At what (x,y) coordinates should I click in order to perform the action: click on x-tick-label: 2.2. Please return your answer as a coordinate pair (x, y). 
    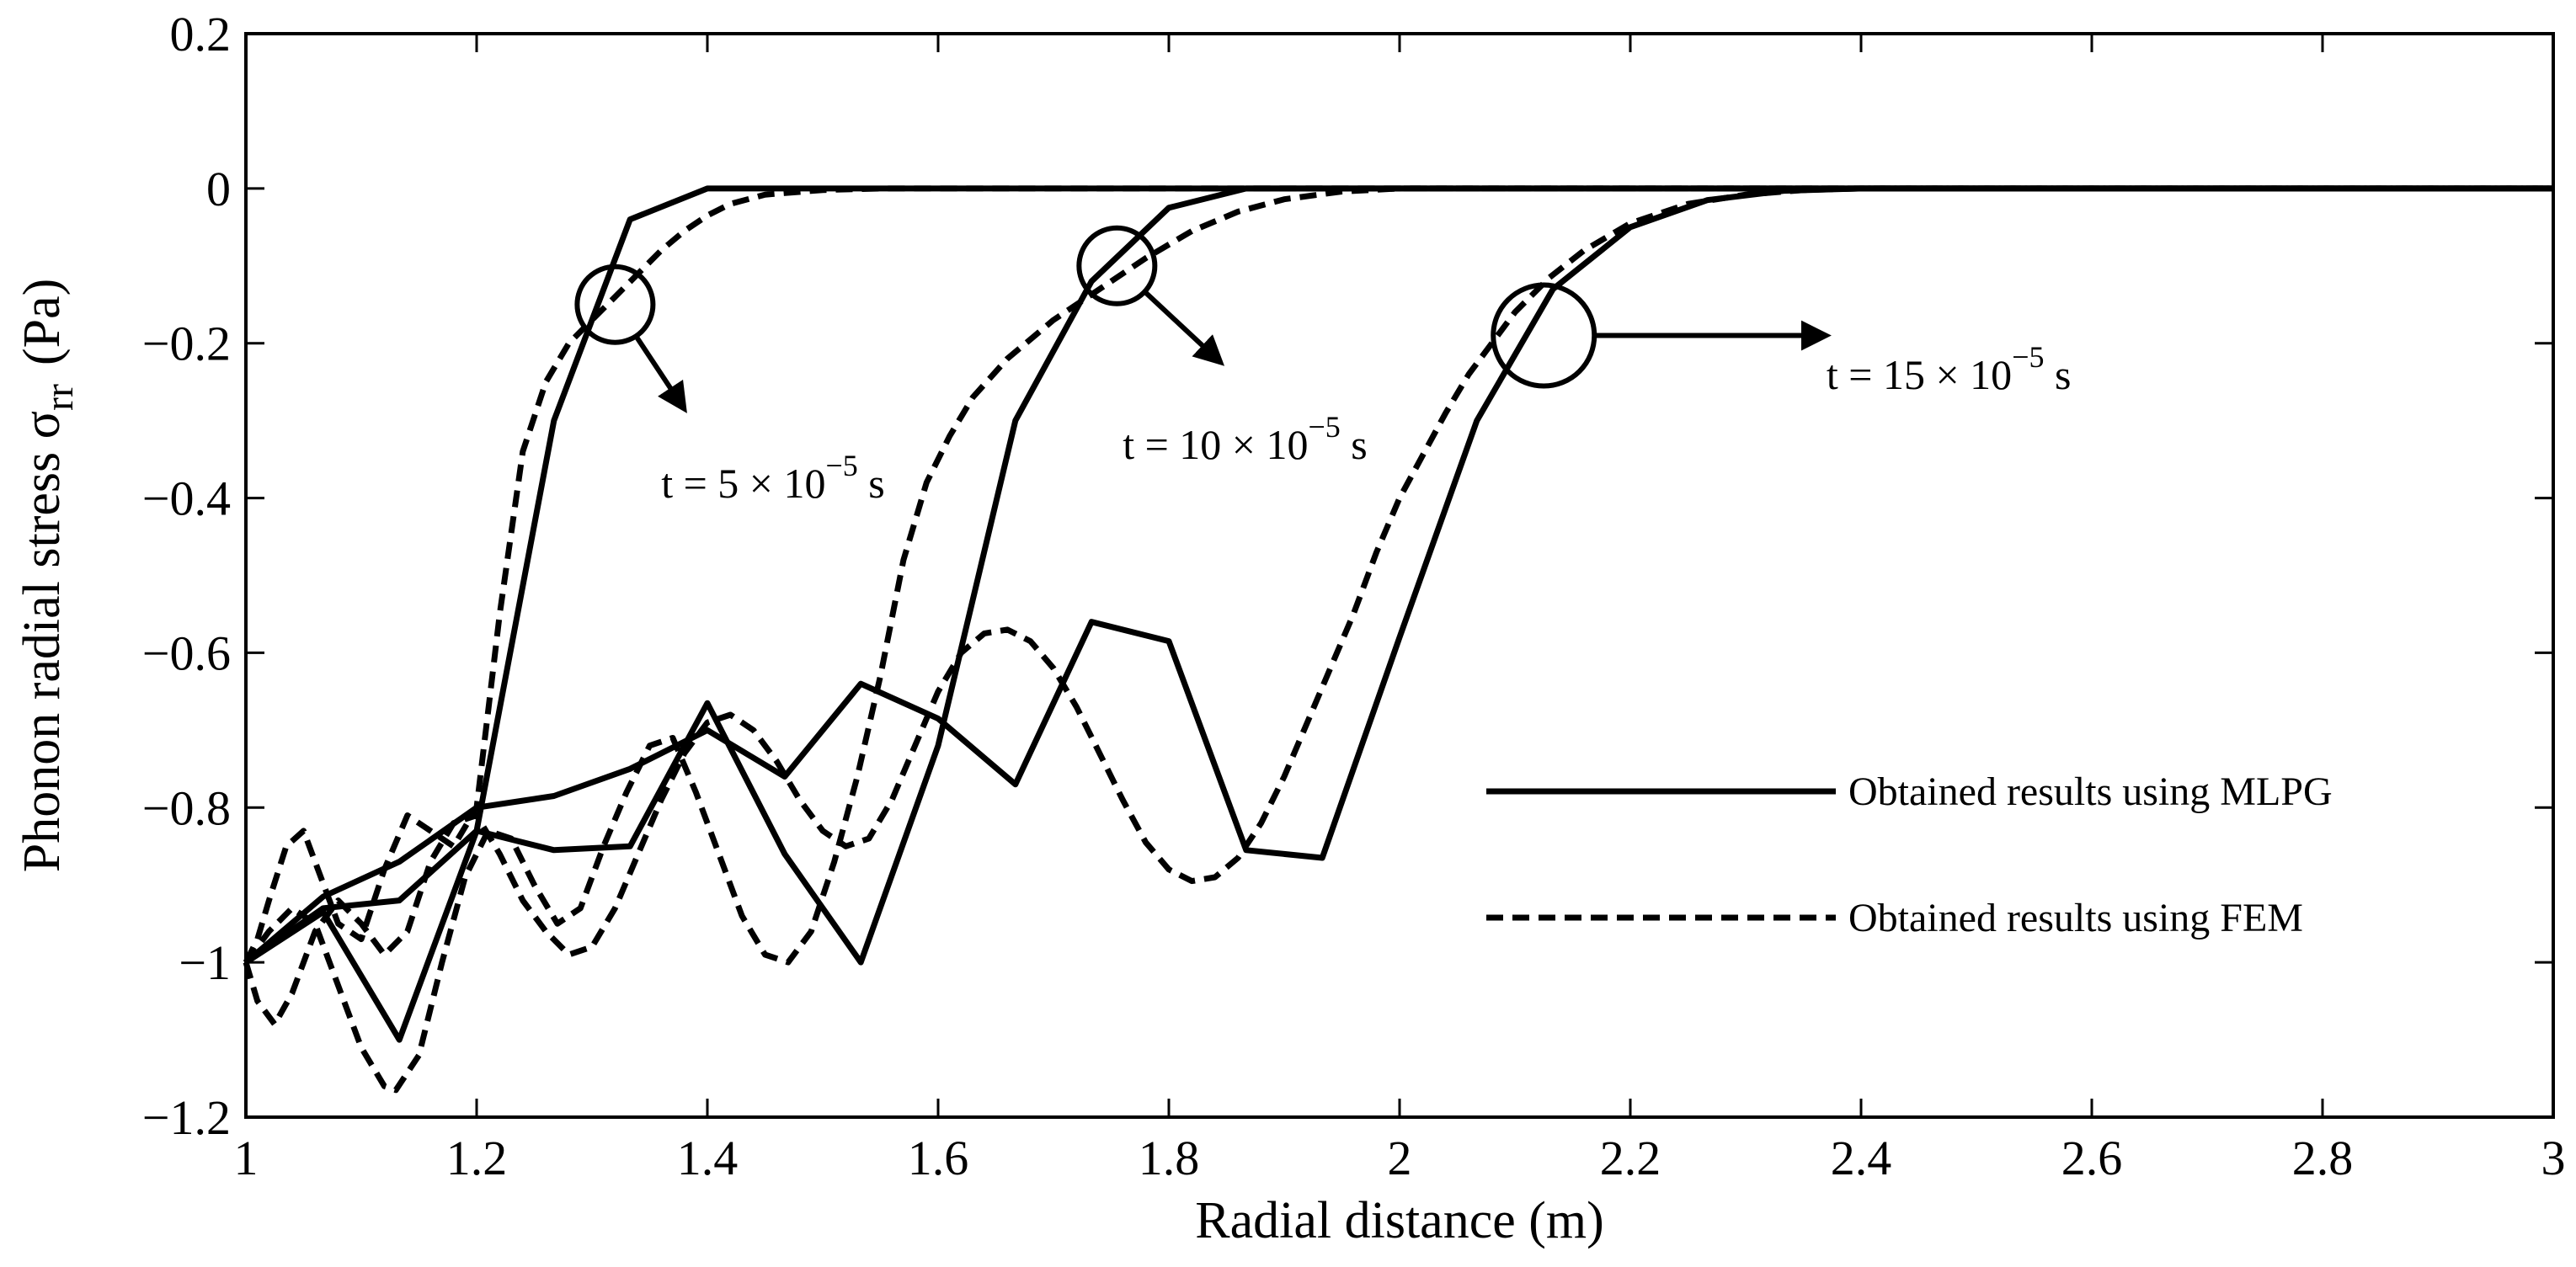
    Looking at the image, I should click on (1630, 1158).